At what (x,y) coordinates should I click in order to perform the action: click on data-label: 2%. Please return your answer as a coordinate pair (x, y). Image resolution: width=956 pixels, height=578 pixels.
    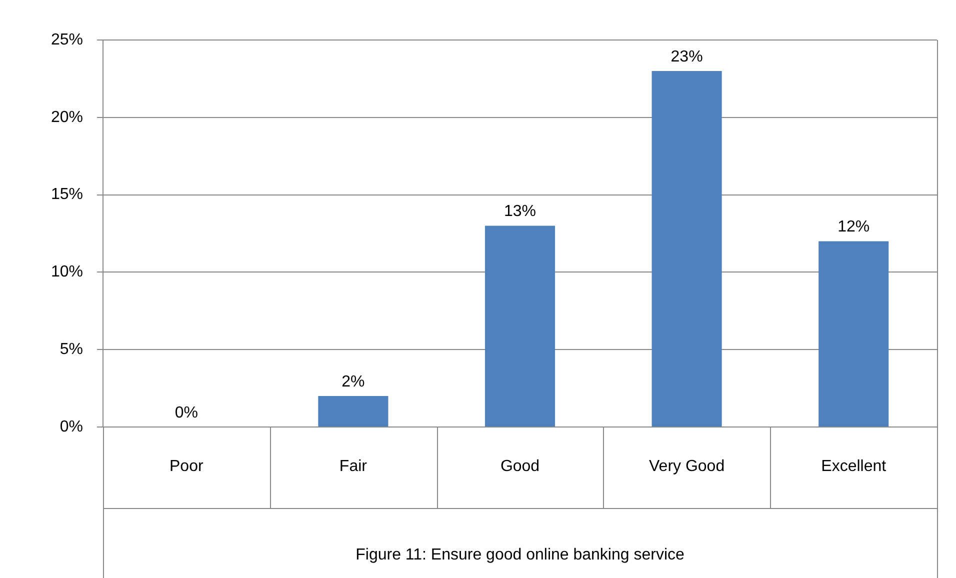
    Looking at the image, I should click on (353, 381).